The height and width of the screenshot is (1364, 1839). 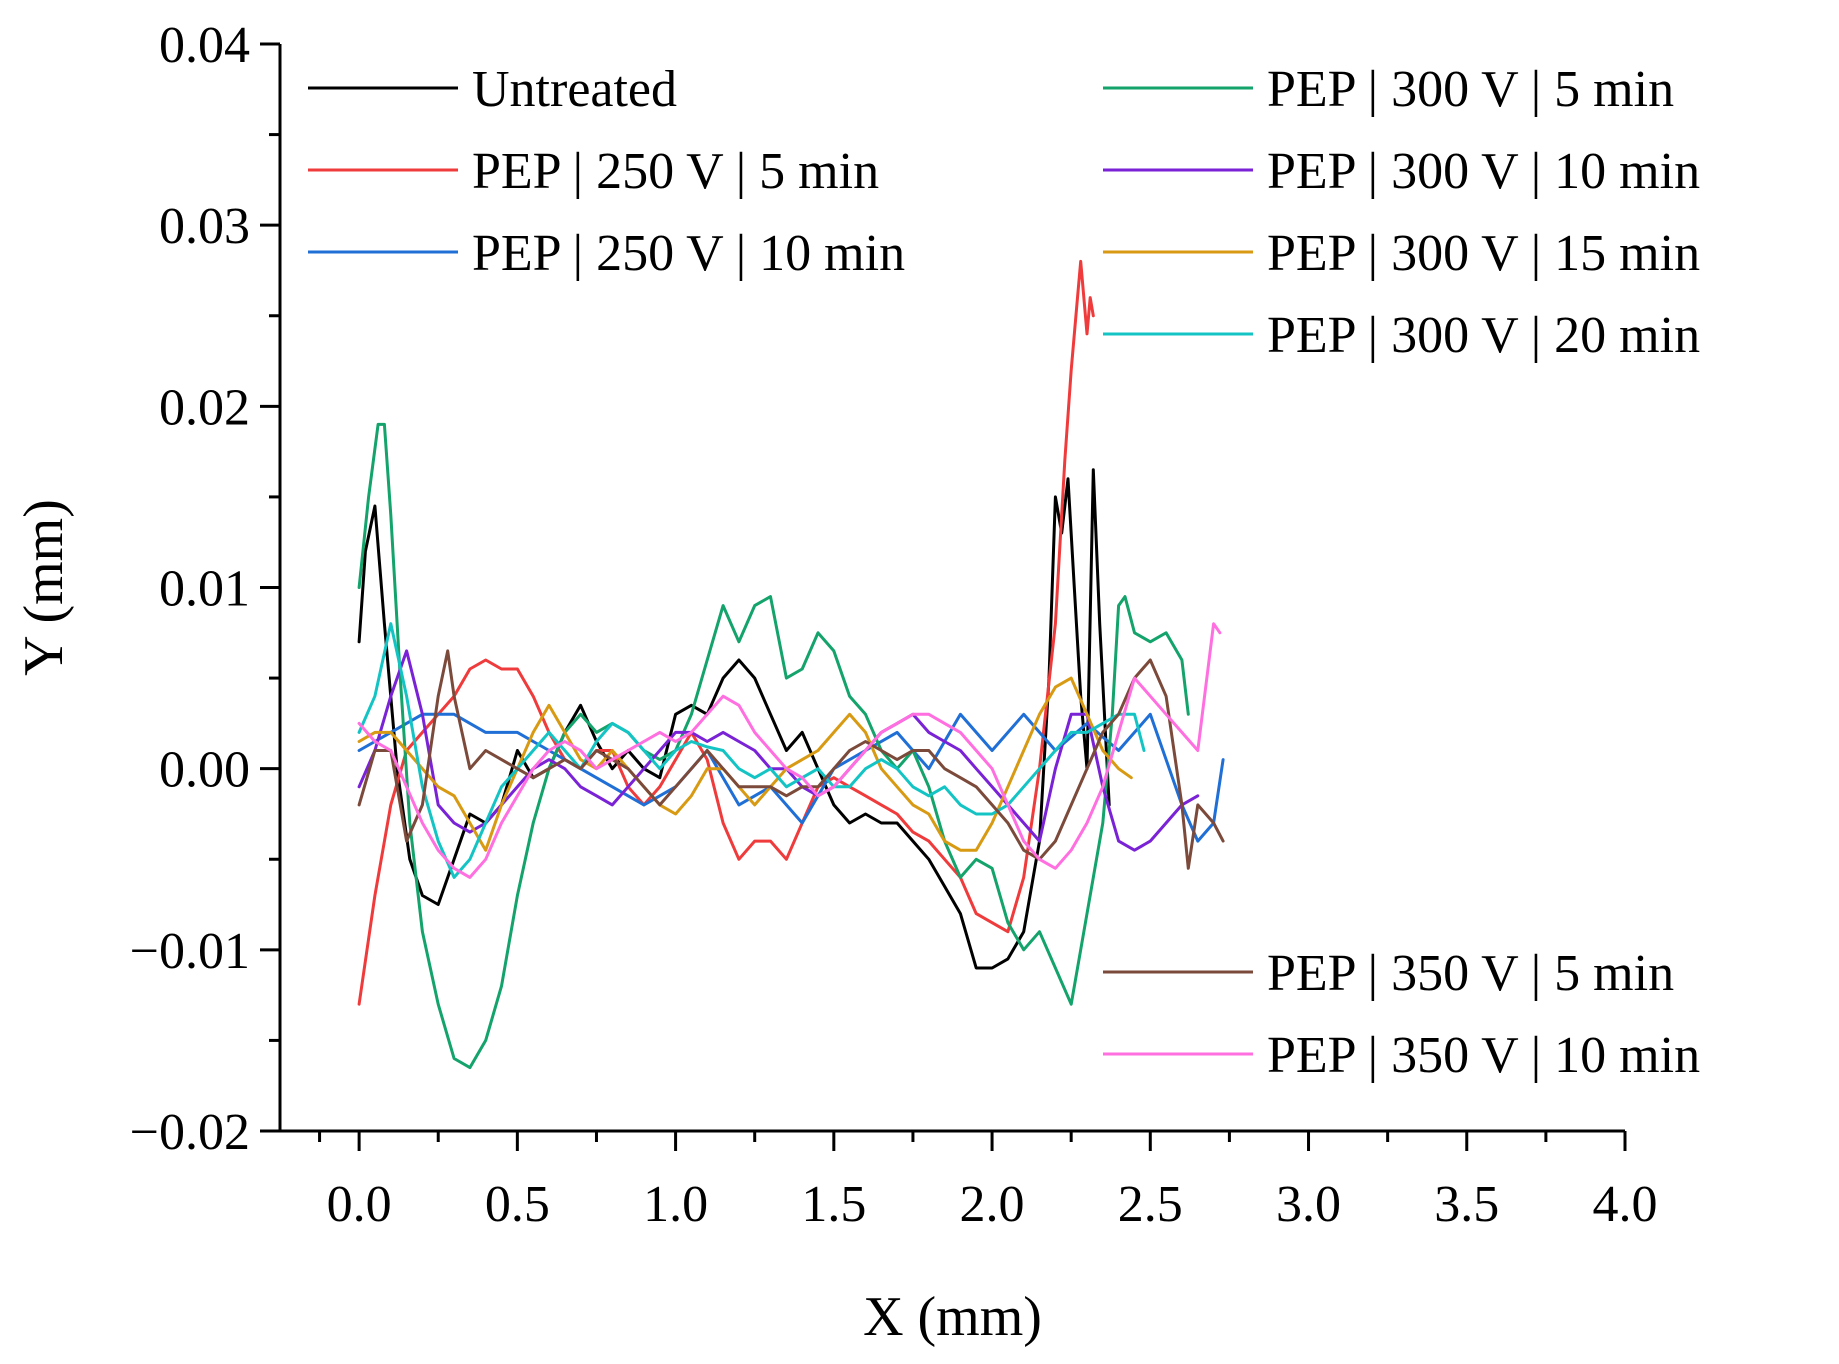 What do you see at coordinates (791, 777) in the screenshot?
I see `series-line-pep-250-v-10-min` at bounding box center [791, 777].